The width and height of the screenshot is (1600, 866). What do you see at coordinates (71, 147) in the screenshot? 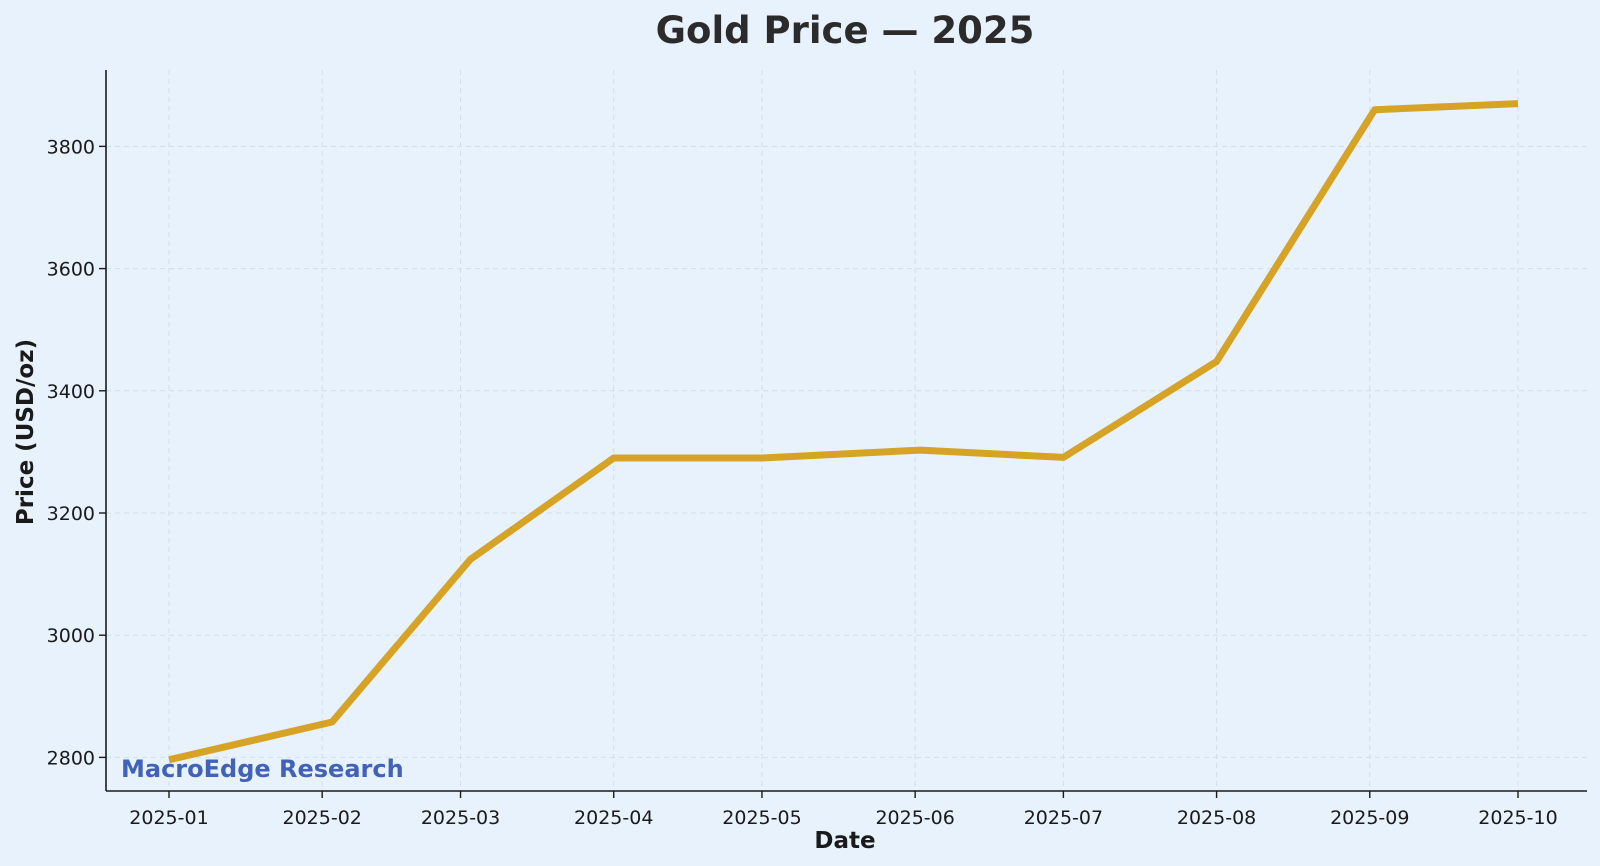
I see `y-tick-label: 3800` at bounding box center [71, 147].